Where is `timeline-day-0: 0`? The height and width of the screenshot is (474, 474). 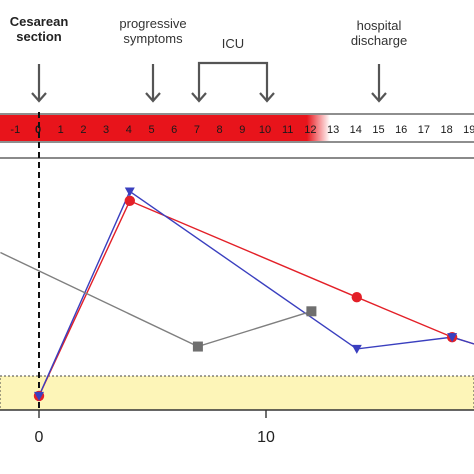
timeline-day-0: 0 is located at coordinates (38, 130).